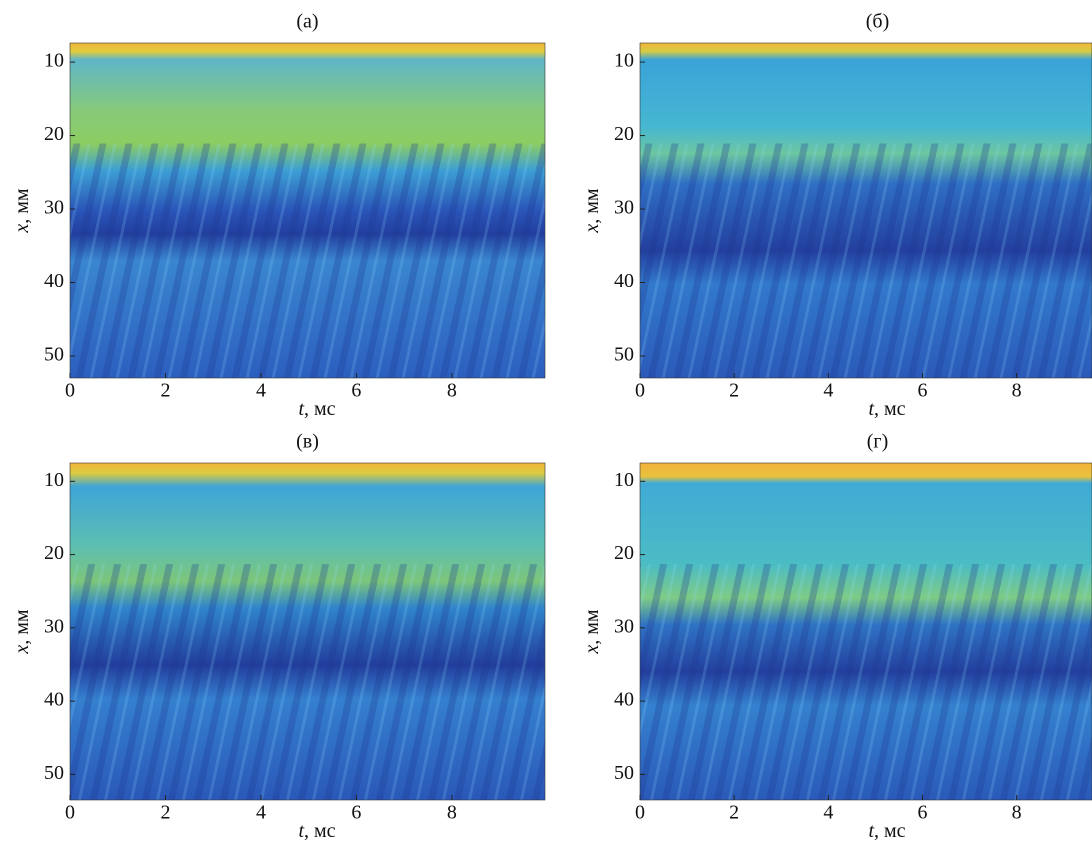 The height and width of the screenshot is (848, 1092). I want to click on panel-title: (г), so click(878, 442).